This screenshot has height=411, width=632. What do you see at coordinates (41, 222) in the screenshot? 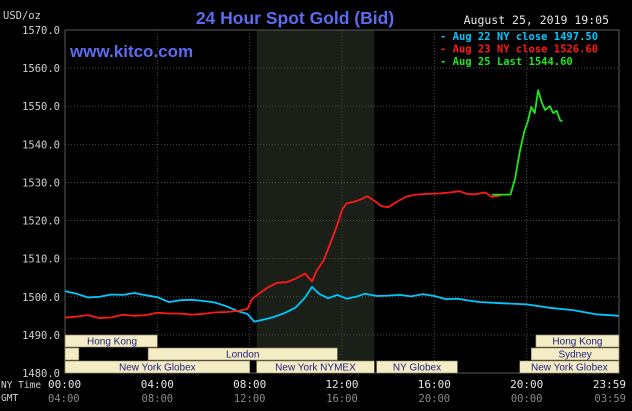
I see `y-tick-label: 1520.0` at bounding box center [41, 222].